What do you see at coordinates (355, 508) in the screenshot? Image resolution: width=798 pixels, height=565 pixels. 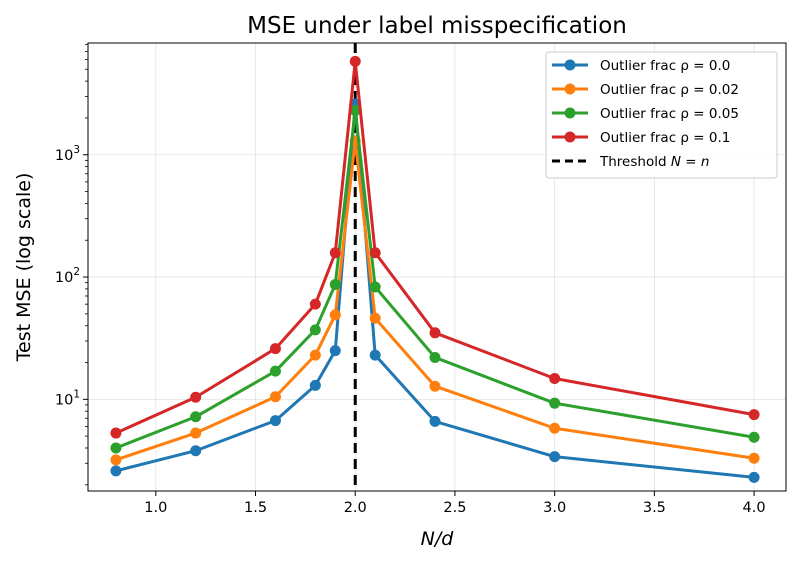 I see `x-tick-label: 2.0` at bounding box center [355, 508].